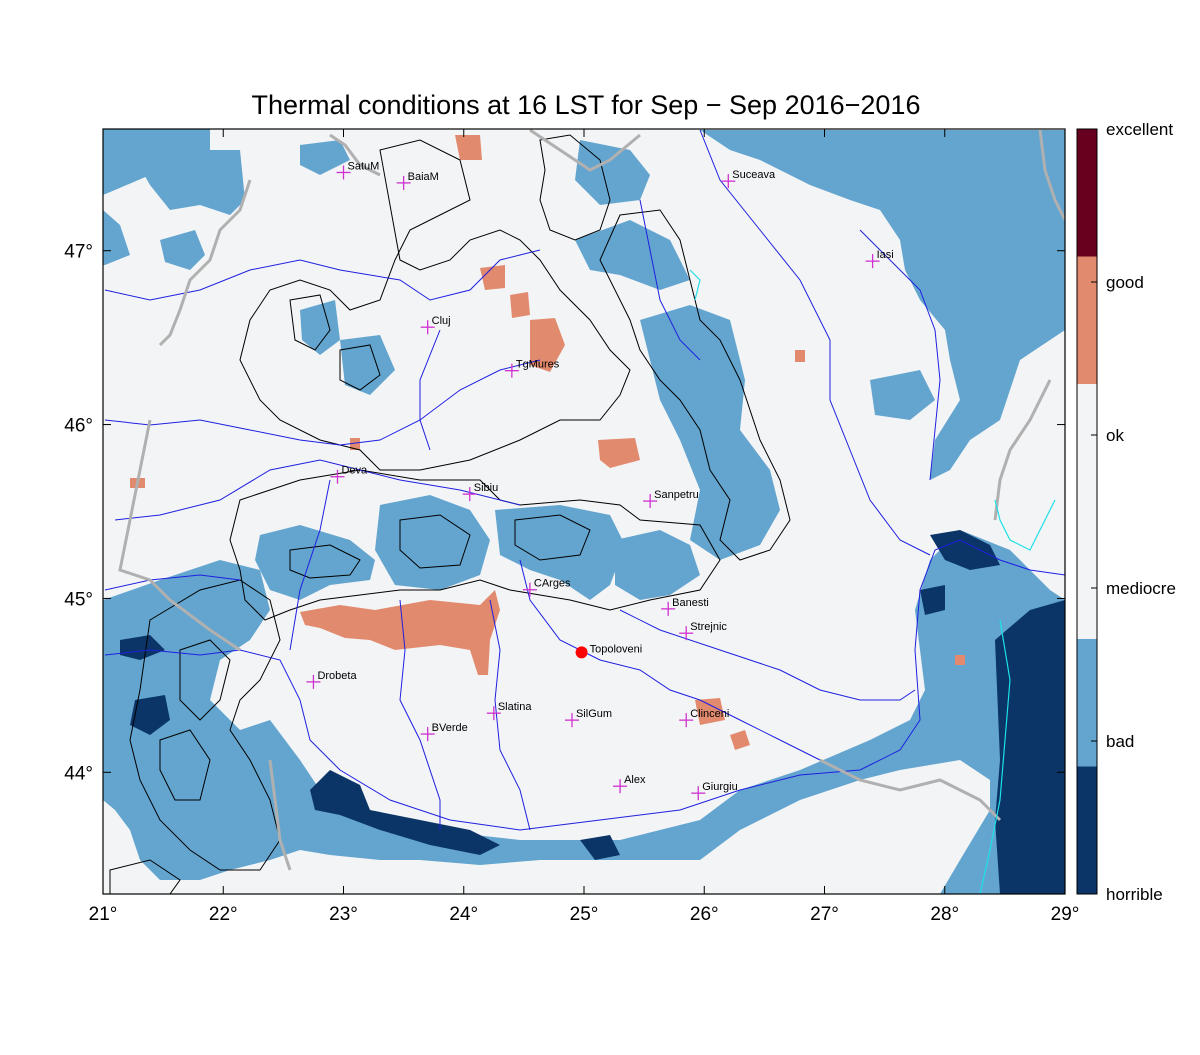  I want to click on highlight-marker: Topoloveni, so click(609, 651).